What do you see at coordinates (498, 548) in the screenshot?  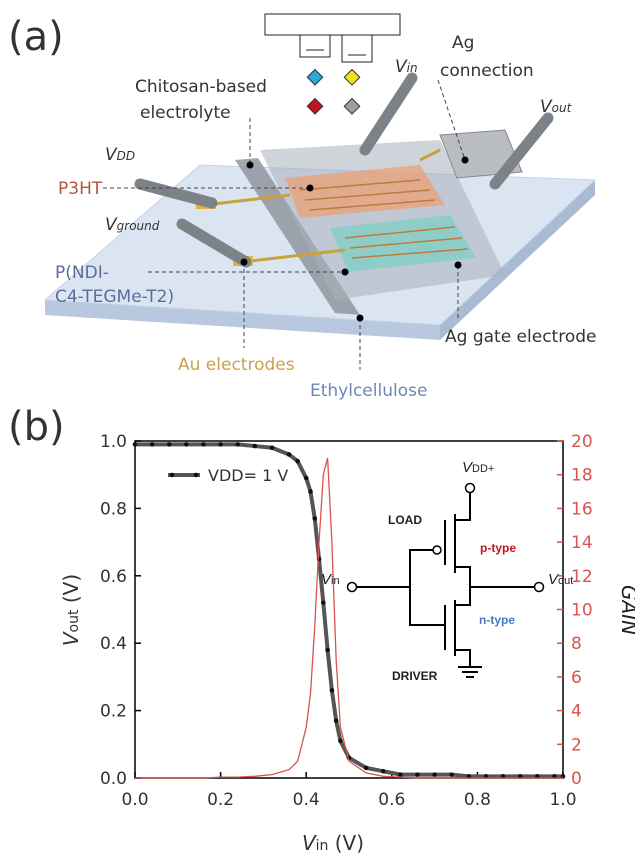 I see `inset-label: p-type` at bounding box center [498, 548].